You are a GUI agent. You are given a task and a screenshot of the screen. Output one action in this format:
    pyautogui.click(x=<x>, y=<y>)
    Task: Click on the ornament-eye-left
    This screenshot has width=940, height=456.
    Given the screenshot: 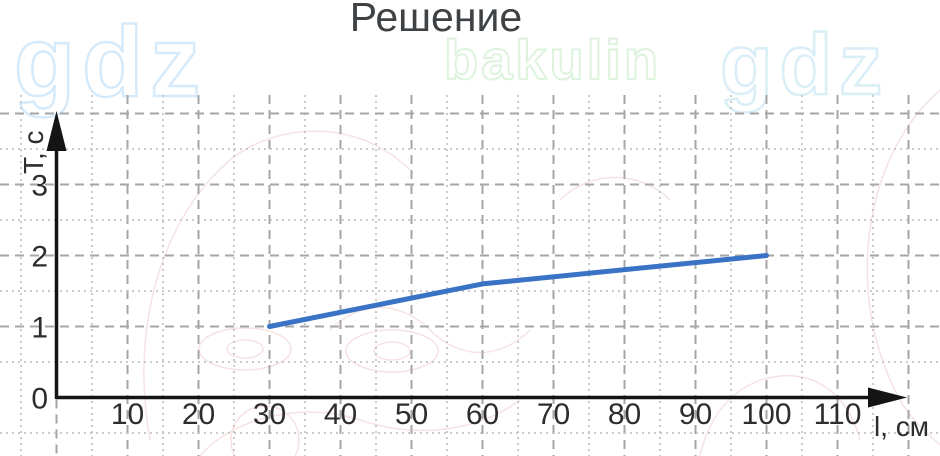 What is the action you would take?
    pyautogui.click(x=245, y=349)
    